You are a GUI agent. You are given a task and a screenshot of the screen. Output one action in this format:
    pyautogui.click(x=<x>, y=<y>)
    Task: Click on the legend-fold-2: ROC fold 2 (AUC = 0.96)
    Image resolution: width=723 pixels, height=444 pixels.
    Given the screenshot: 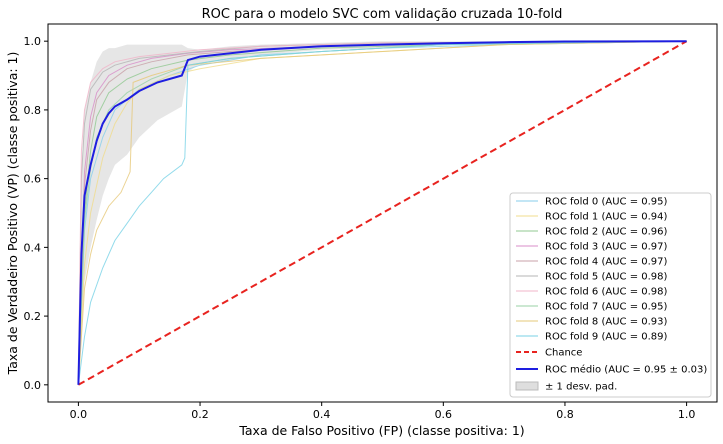 What is the action you would take?
    pyautogui.click(x=592, y=232)
    